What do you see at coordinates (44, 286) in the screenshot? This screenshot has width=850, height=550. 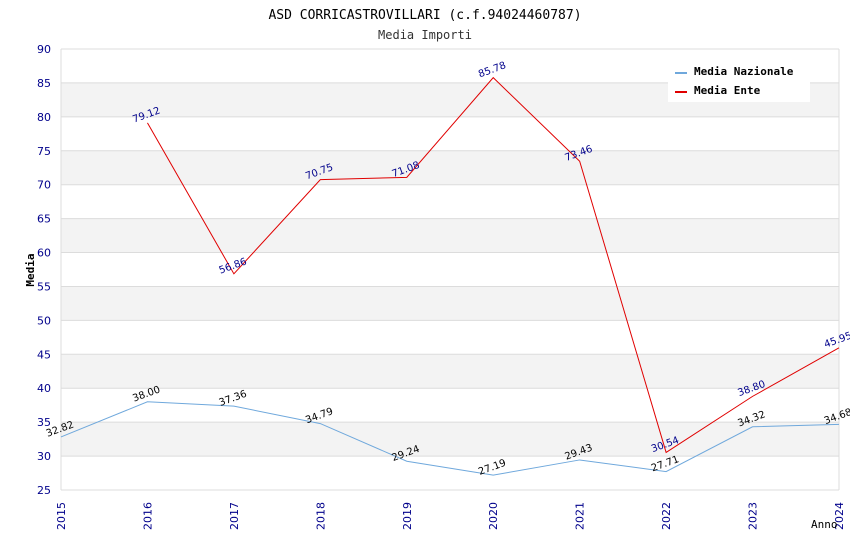 I see `y-tick-label: 55` at bounding box center [44, 286].